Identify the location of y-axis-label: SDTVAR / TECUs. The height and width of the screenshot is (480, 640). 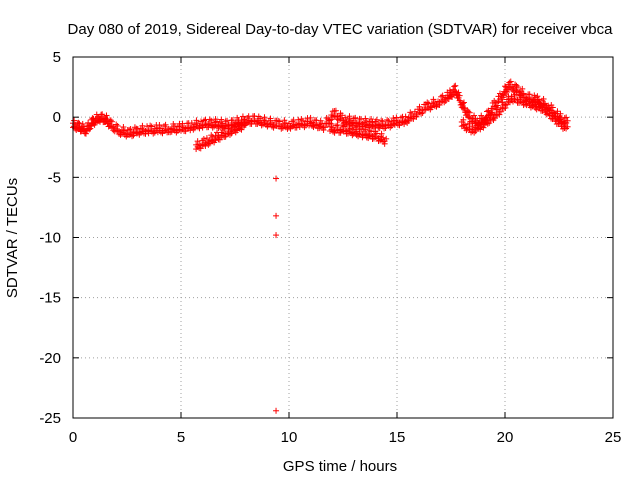
(12, 238).